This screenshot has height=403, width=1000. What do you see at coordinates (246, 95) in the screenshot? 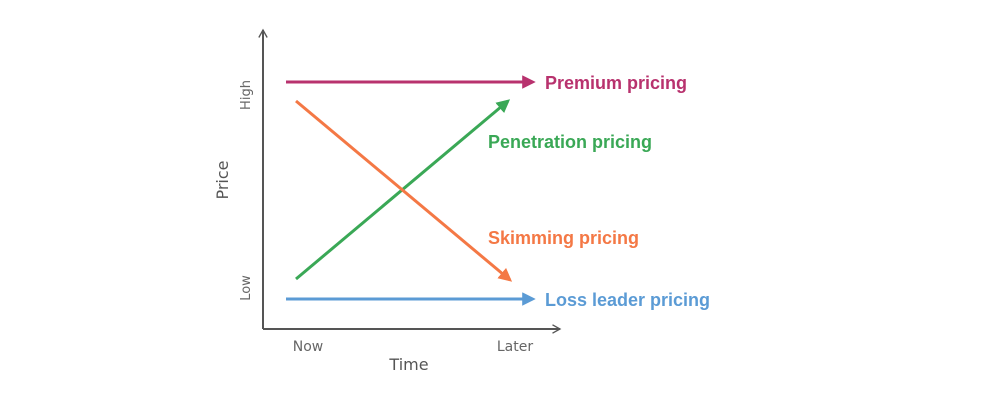
I see `y-tick-high: High` at bounding box center [246, 95].